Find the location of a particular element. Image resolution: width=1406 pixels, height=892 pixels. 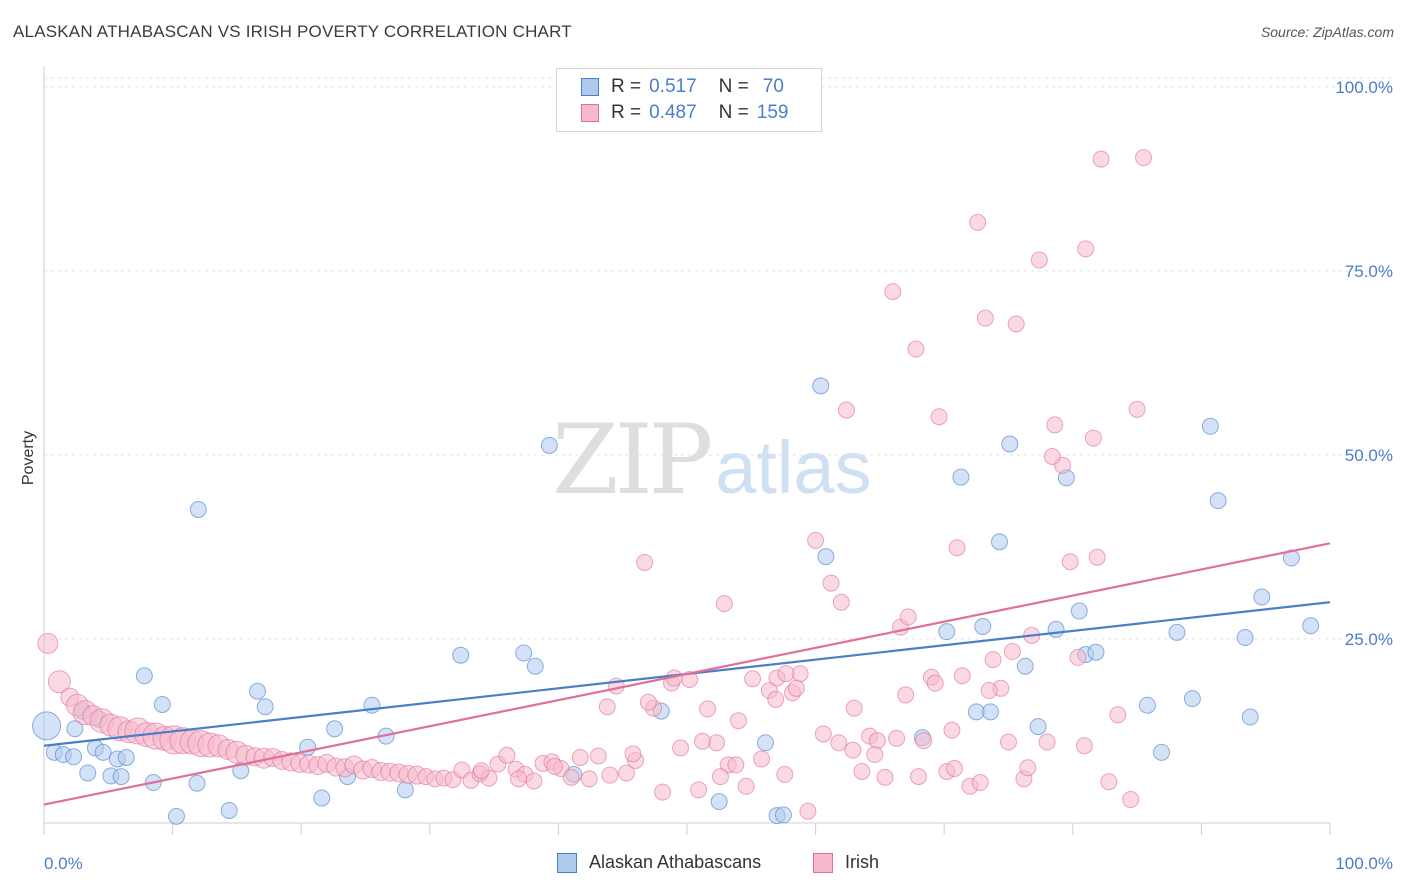

legend-row-athabascan: R = 0.517 N = 70 is located at coordinates (682, 87).